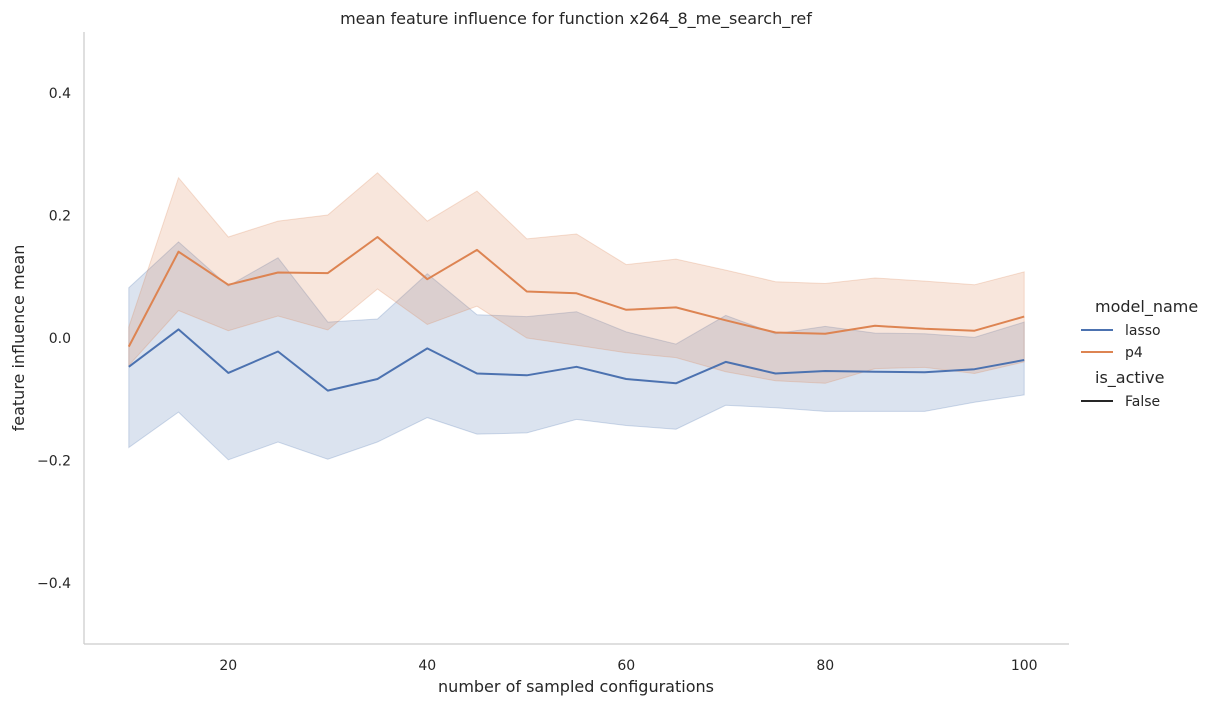  I want to click on x-tick-label: 60, so click(626, 666).